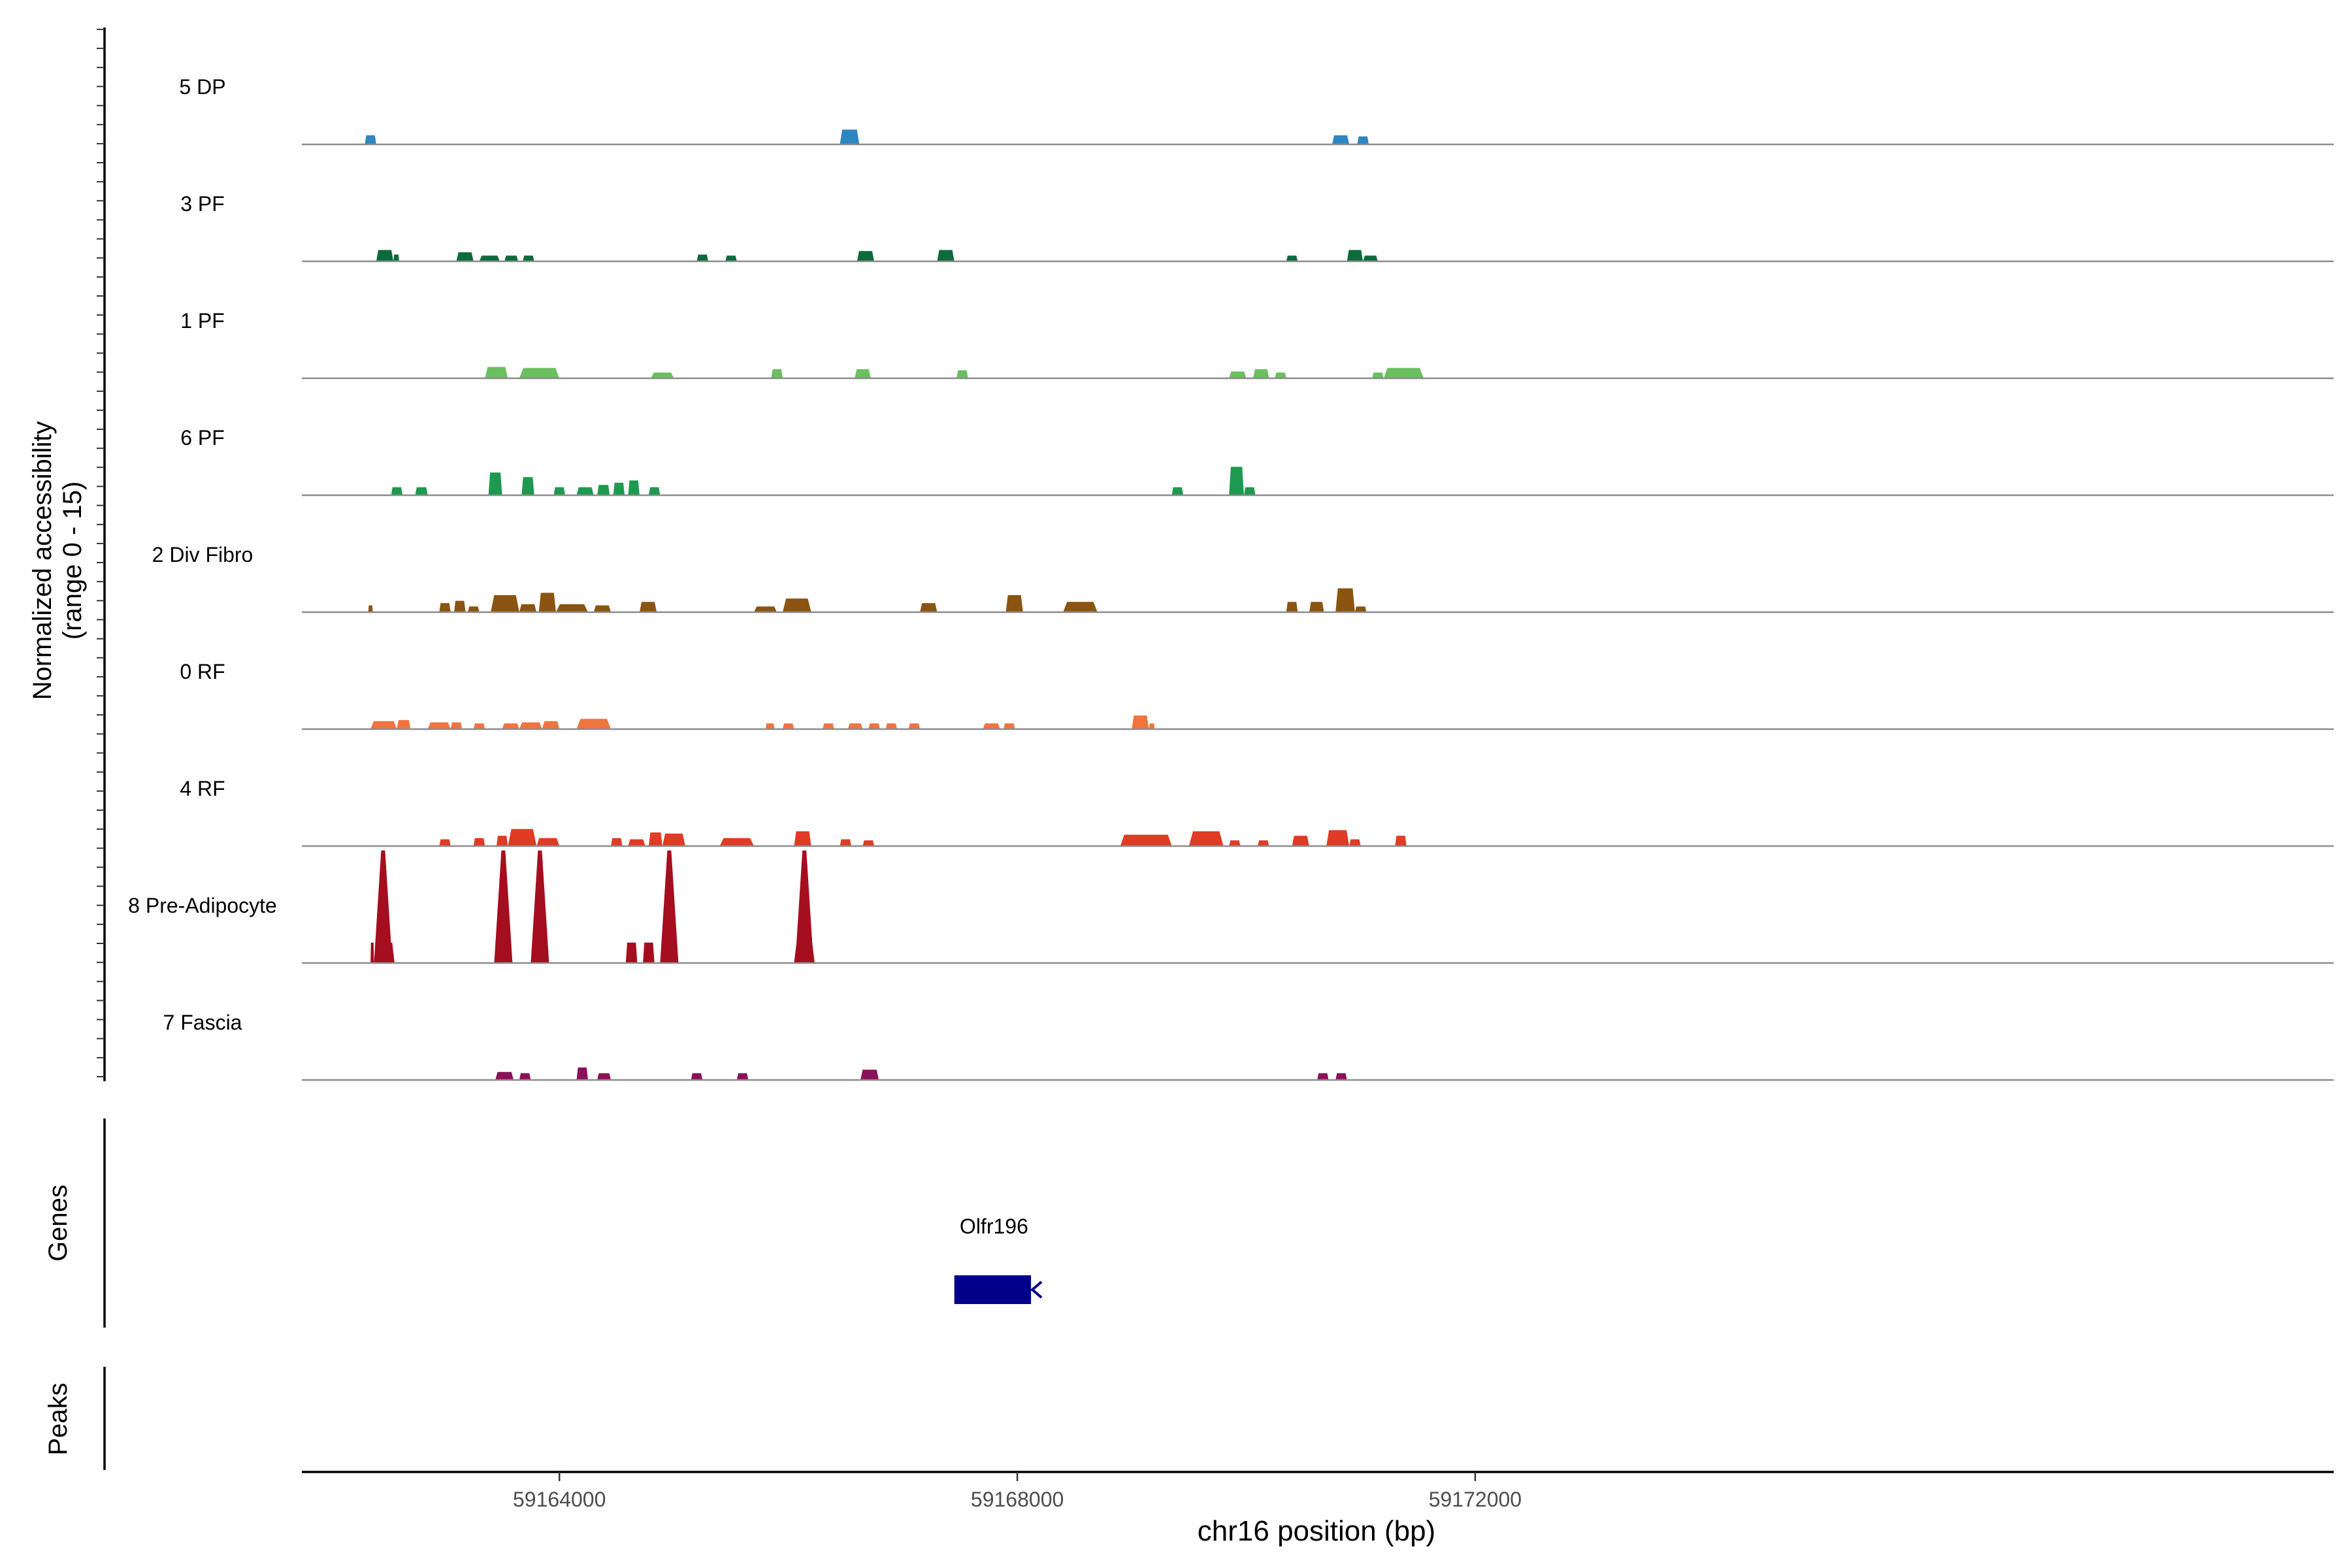 The image size is (2352, 1568). I want to click on track-label: 6 PF, so click(202, 437).